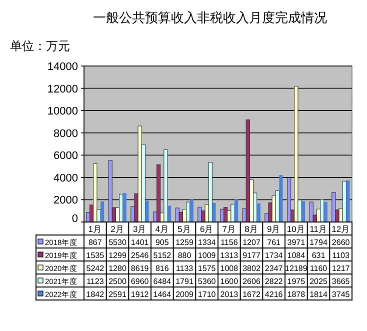 The image size is (367, 331). What do you see at coordinates (251, 281) in the screenshot?
I see `data-label: 2606` at bounding box center [251, 281].